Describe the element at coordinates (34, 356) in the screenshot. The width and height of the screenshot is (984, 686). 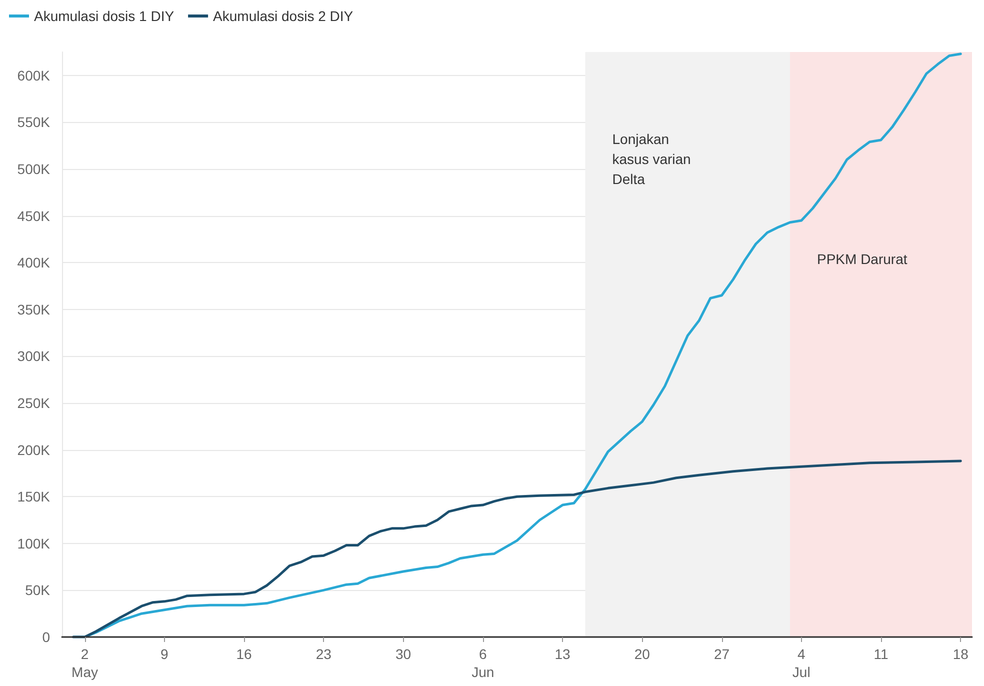
I see `y-tick-label: 300K` at that location.